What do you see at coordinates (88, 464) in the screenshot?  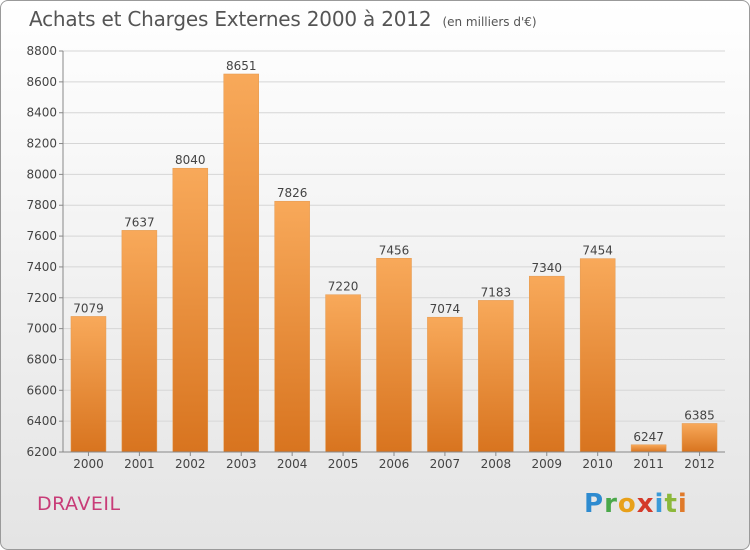 I see `x-tick-label: 2000` at bounding box center [88, 464].